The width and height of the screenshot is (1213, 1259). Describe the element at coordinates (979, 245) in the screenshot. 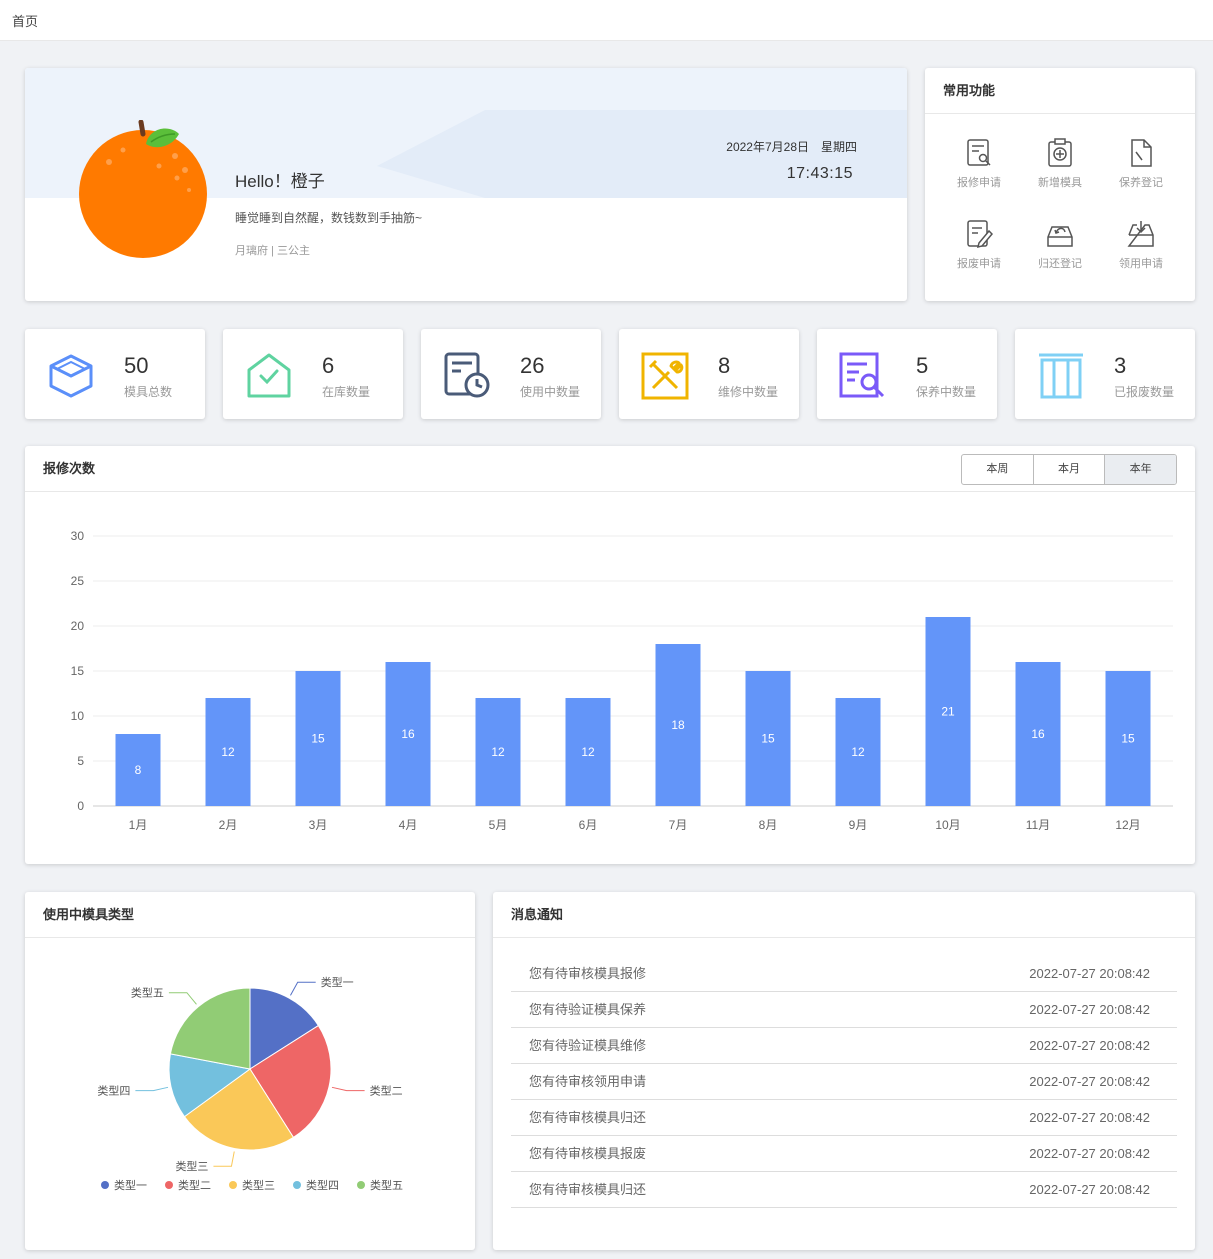

I see `quick-scrap-request-button: 报废申请` at that location.